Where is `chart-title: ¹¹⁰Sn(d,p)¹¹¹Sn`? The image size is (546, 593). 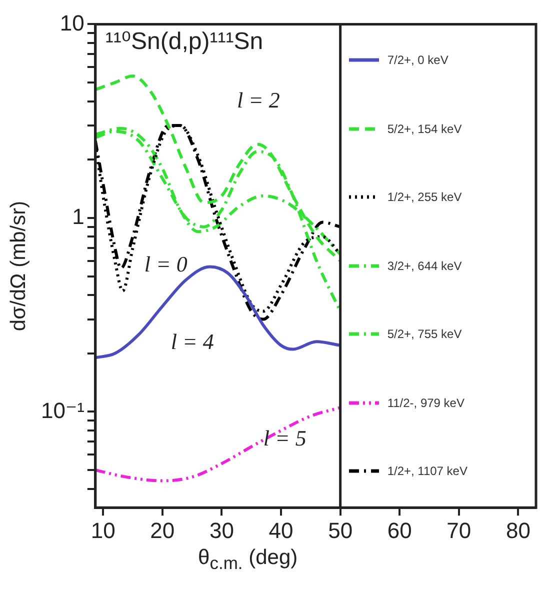
chart-title: ¹¹⁰Sn(d,p)¹¹¹Sn is located at coordinates (184, 41).